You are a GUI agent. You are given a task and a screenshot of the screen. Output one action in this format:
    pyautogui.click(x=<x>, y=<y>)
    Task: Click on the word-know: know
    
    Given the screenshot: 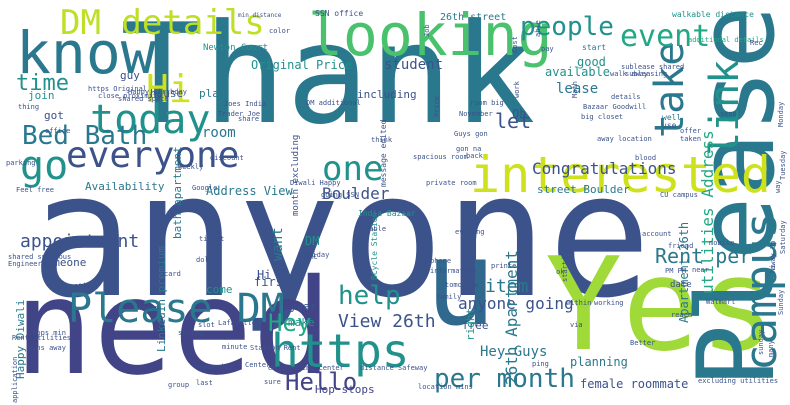 What is the action you would take?
    pyautogui.click(x=86, y=53)
    